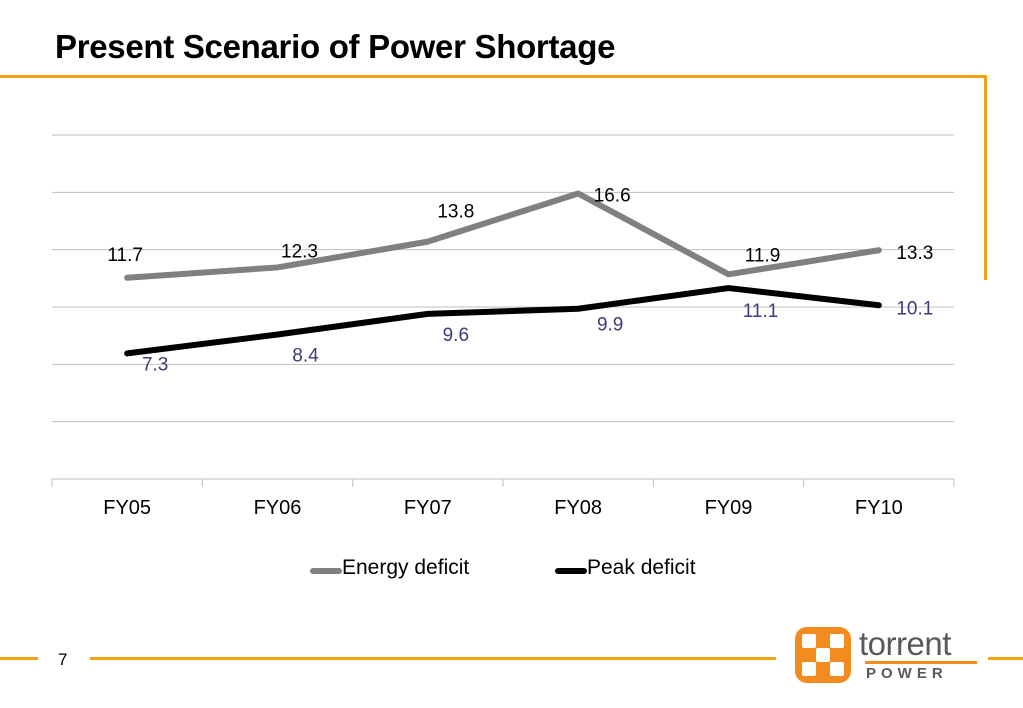 This screenshot has height=708, width=1023. I want to click on data-label-peak: 10.1, so click(914, 308).